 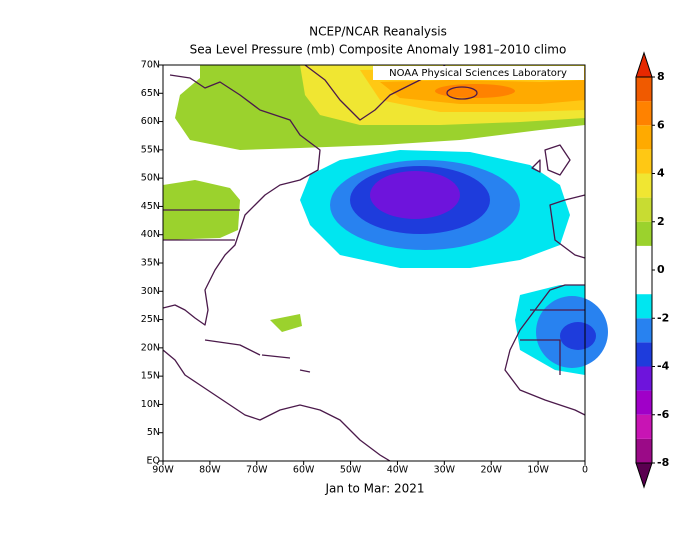 I want to click on y-tick-label: 45N, so click(x=150, y=206).